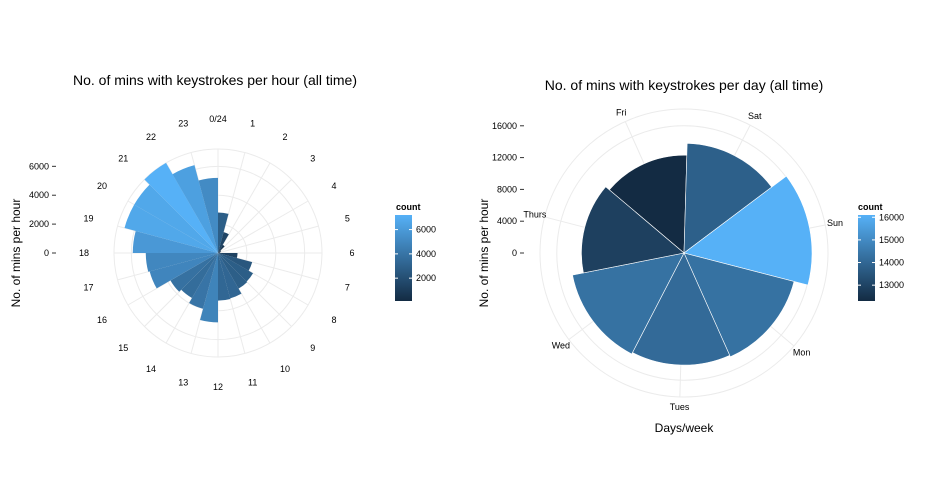  What do you see at coordinates (285, 369) in the screenshot?
I see `category-label: 10` at bounding box center [285, 369].